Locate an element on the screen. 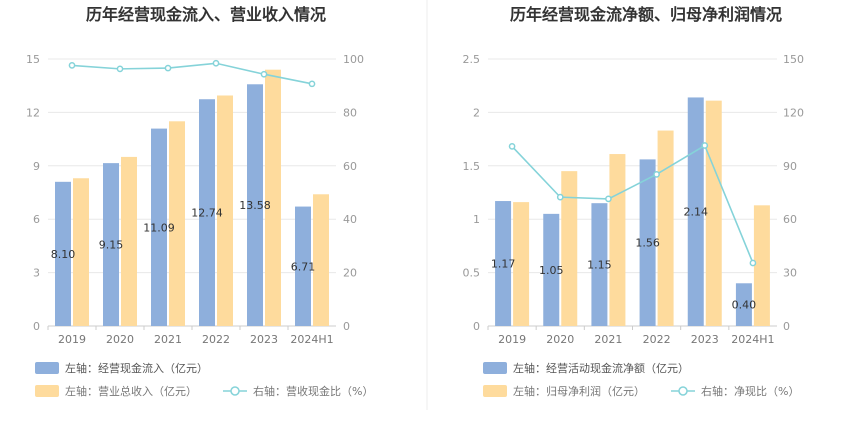 This screenshot has height=441, width=850. chart2-left-y-tick: 1 is located at coordinates (476, 219).